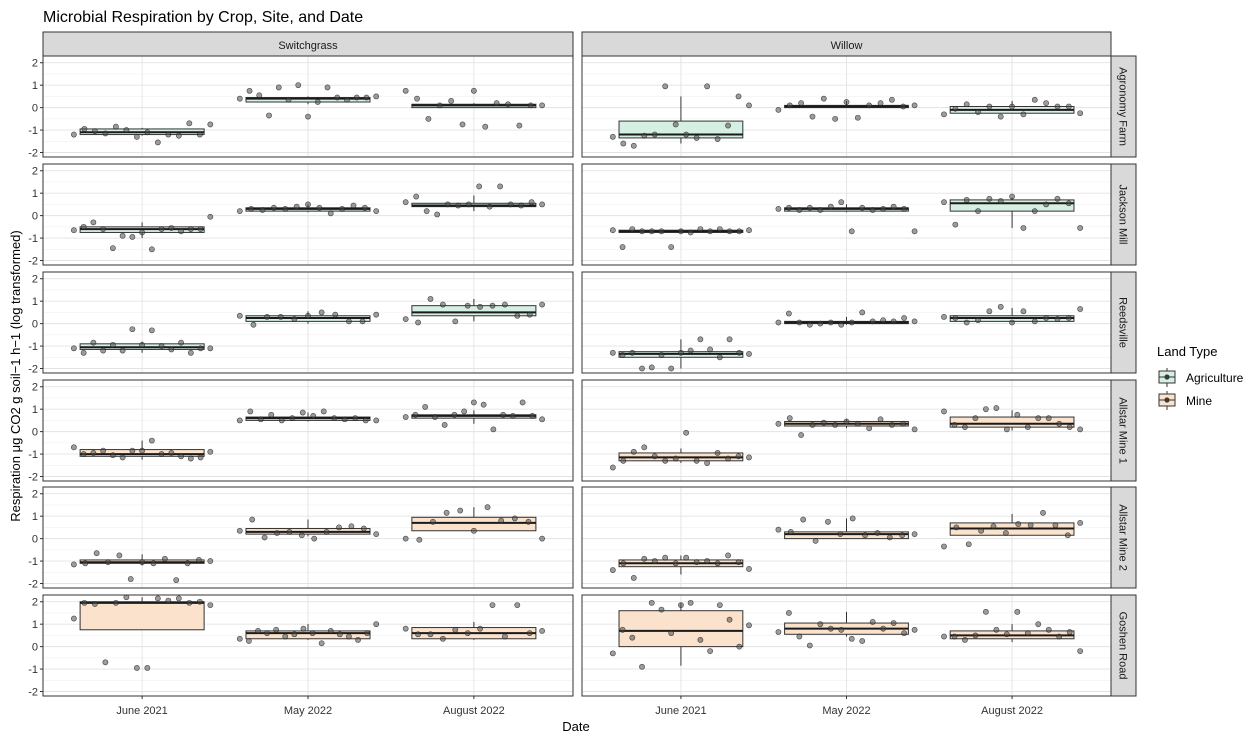 Image resolution: width=1260 pixels, height=746 pixels. Describe the element at coordinates (301, 655) in the screenshot. I see `panel-switchgrass-goshen-road: -2 -1 0 1 2 June 2021 May 2022 August 2022` at that location.